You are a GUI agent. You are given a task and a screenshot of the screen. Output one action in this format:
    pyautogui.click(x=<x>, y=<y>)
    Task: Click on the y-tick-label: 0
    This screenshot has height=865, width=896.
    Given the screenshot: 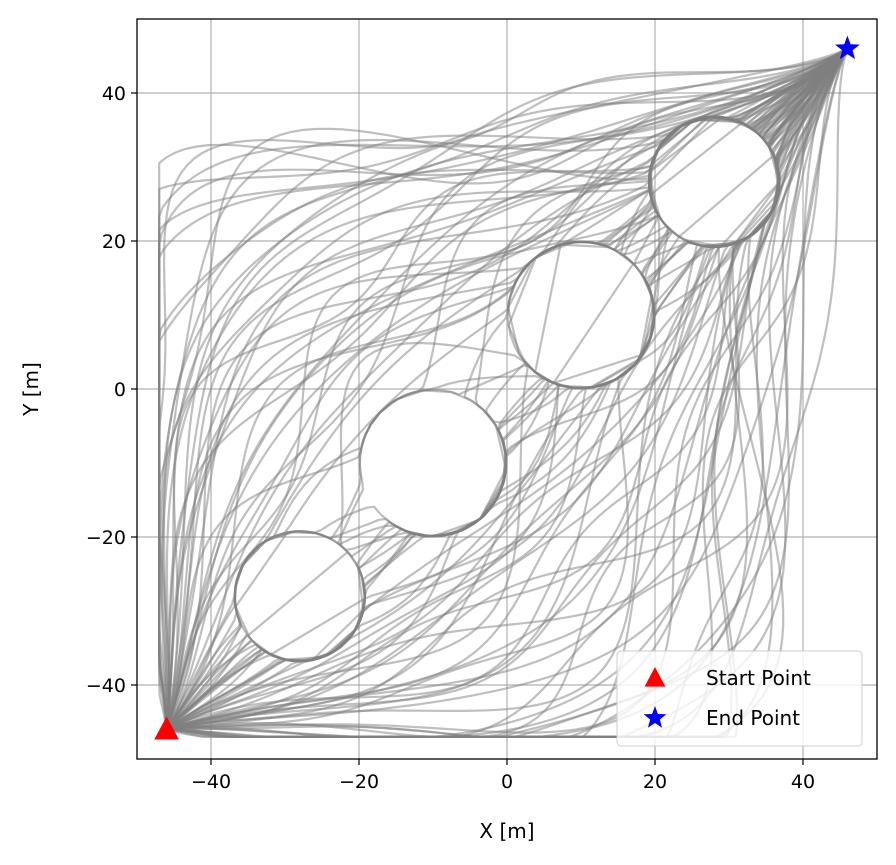 What is the action you would take?
    pyautogui.click(x=120, y=390)
    